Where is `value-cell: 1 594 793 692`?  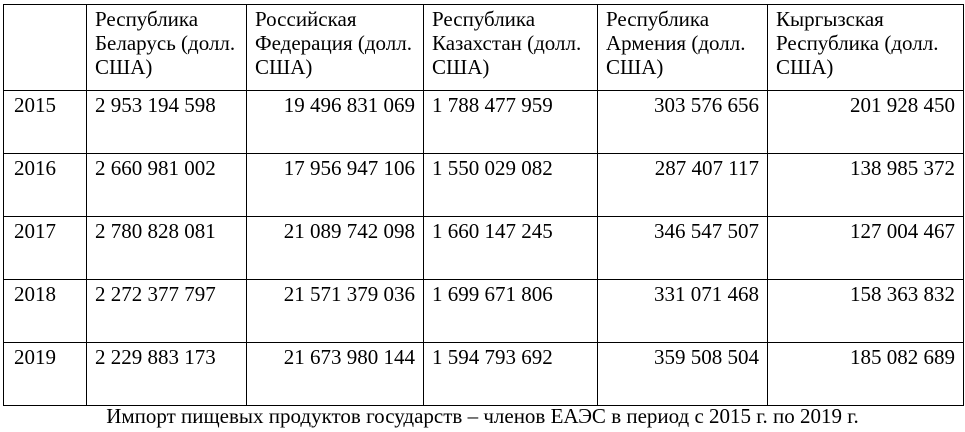 value-cell: 1 594 793 692 is located at coordinates (510, 374).